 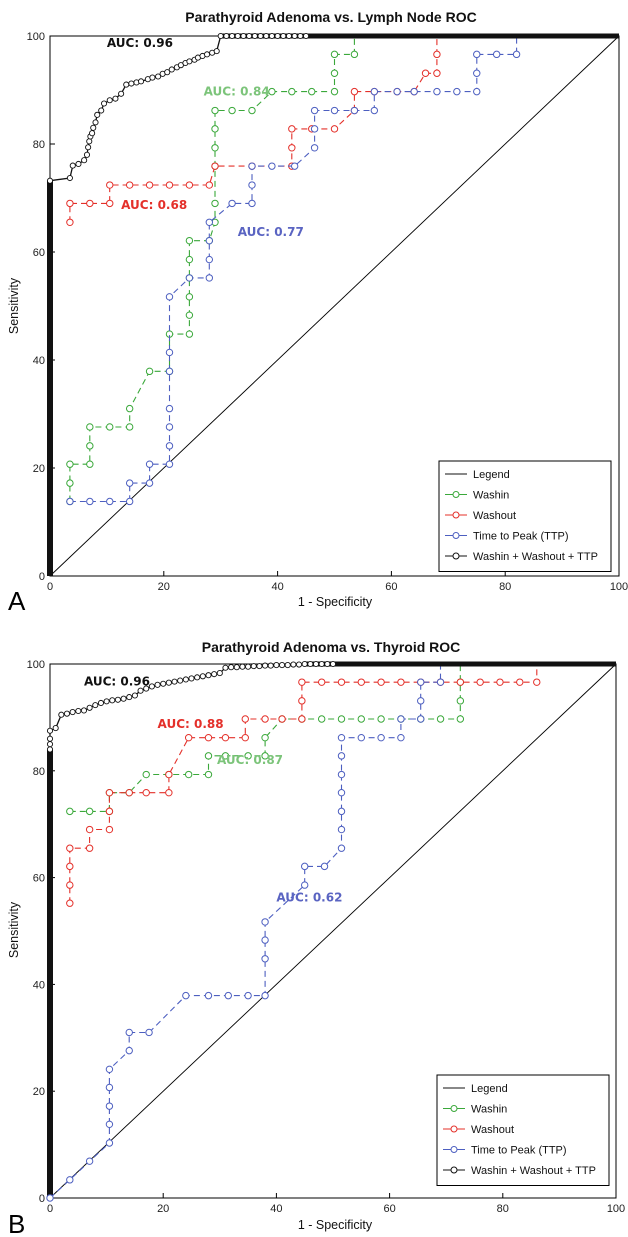 What do you see at coordinates (454, 1170) in the screenshot?
I see `legend-marker-combined` at bounding box center [454, 1170].